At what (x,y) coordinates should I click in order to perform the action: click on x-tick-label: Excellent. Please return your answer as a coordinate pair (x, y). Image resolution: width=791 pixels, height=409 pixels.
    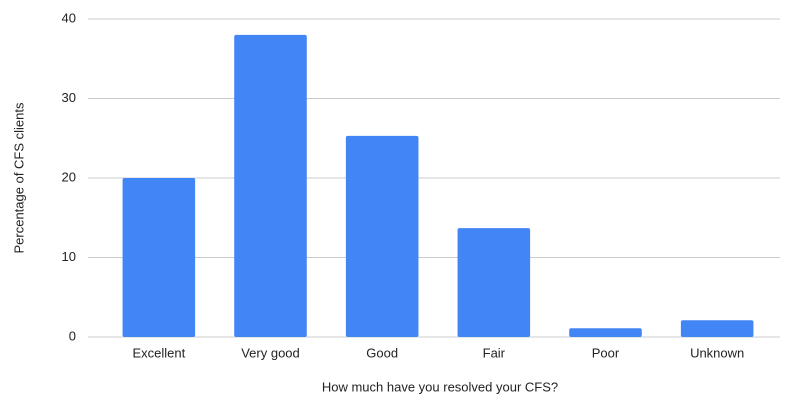
    Looking at the image, I should click on (158, 352).